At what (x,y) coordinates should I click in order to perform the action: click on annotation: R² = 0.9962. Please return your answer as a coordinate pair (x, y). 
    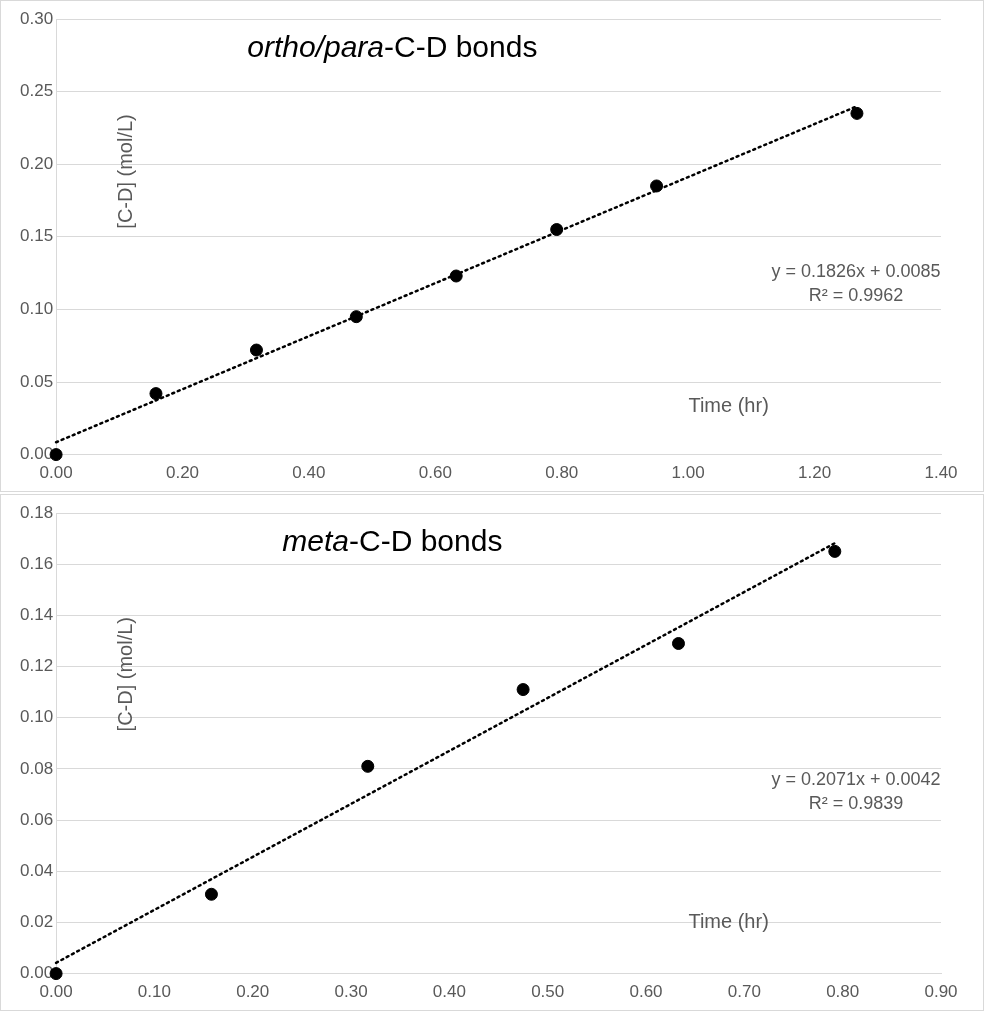
    Looking at the image, I should click on (856, 294).